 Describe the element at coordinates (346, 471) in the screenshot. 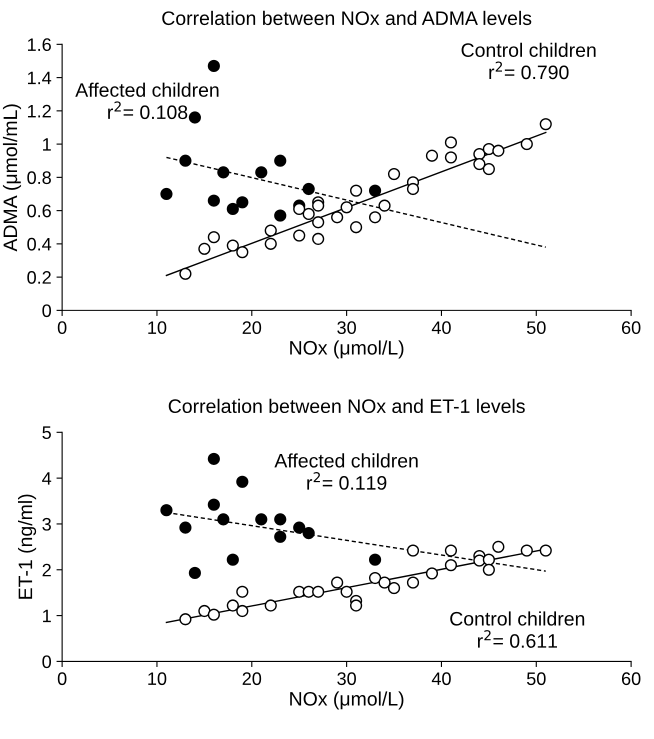

I see `annotation: Affected children r$^{2}$= 0.119` at that location.